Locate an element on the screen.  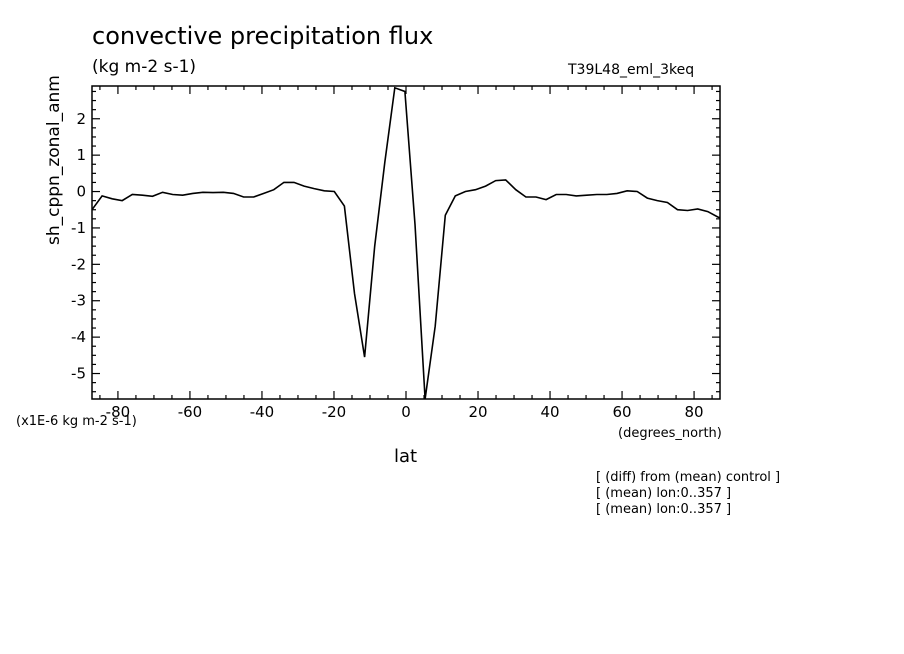
y-tick-label: 0 is located at coordinates (81, 192).